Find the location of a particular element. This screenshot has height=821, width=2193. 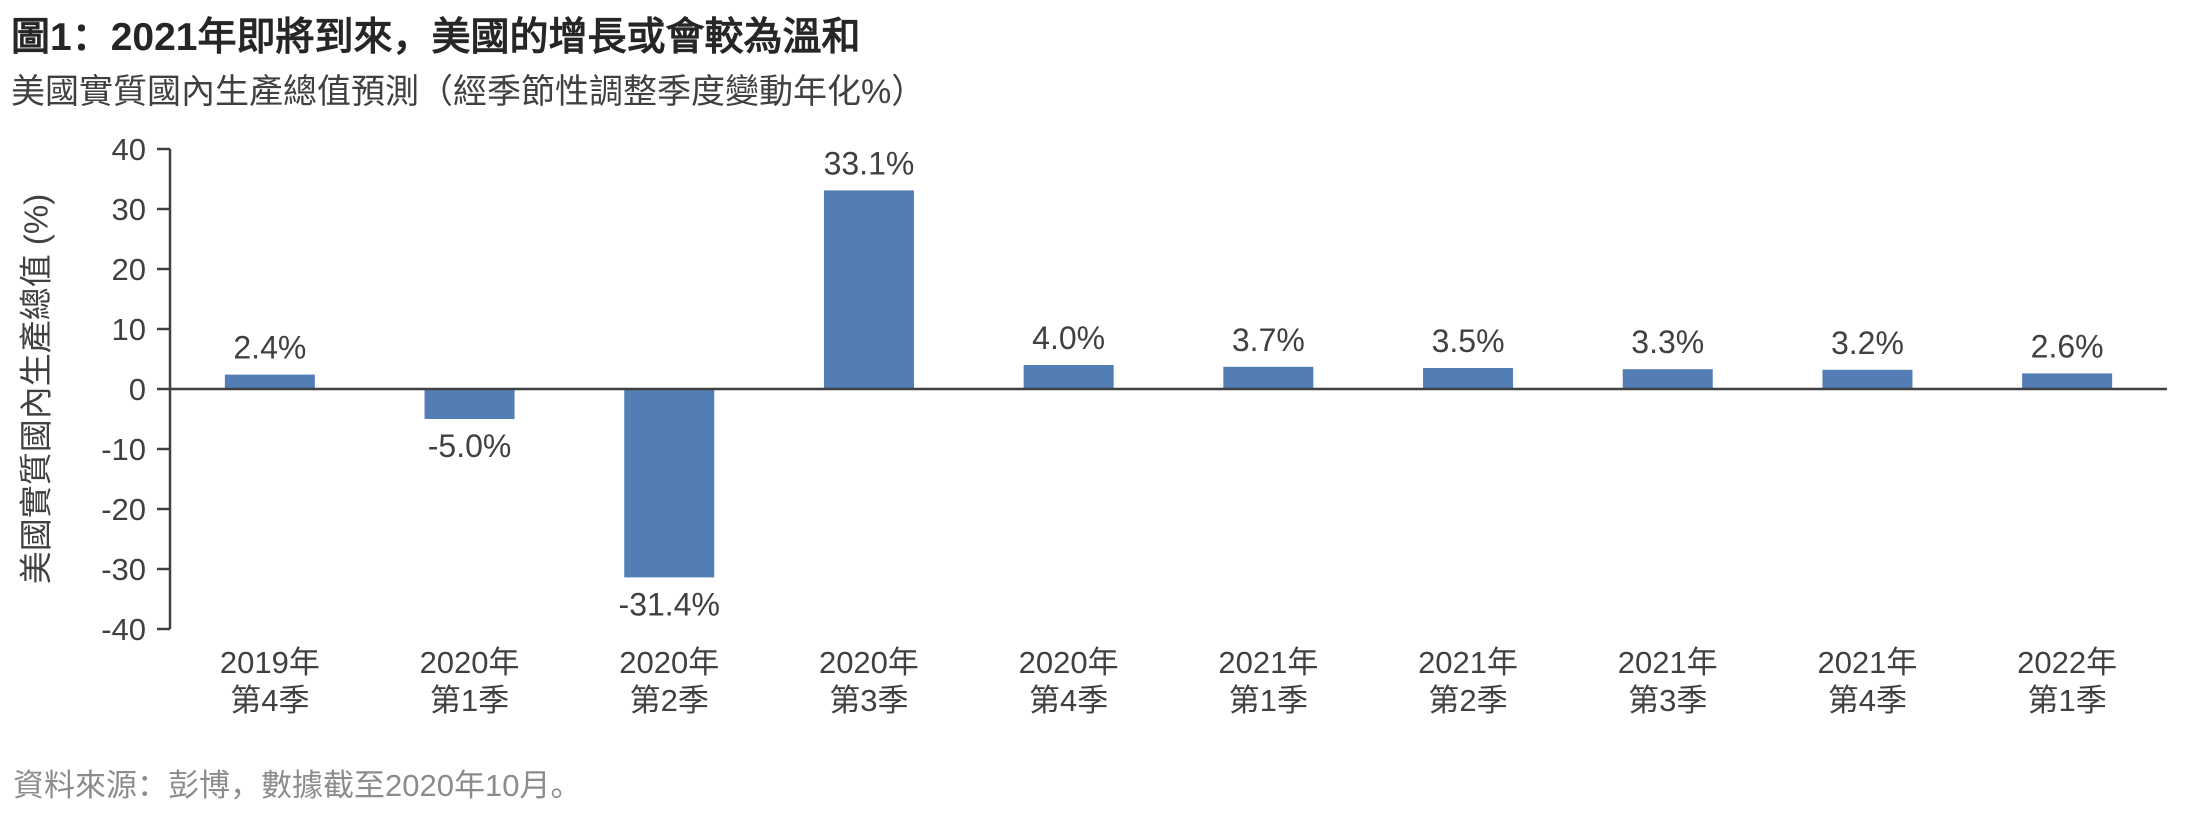

bar-value-label: 3.2% is located at coordinates (1867, 343).